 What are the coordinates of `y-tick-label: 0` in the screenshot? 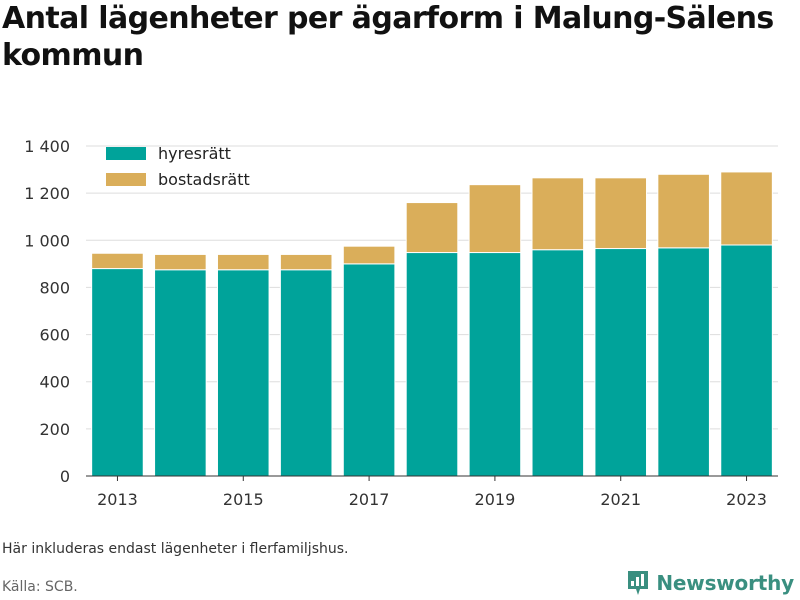 It's located at (65, 476).